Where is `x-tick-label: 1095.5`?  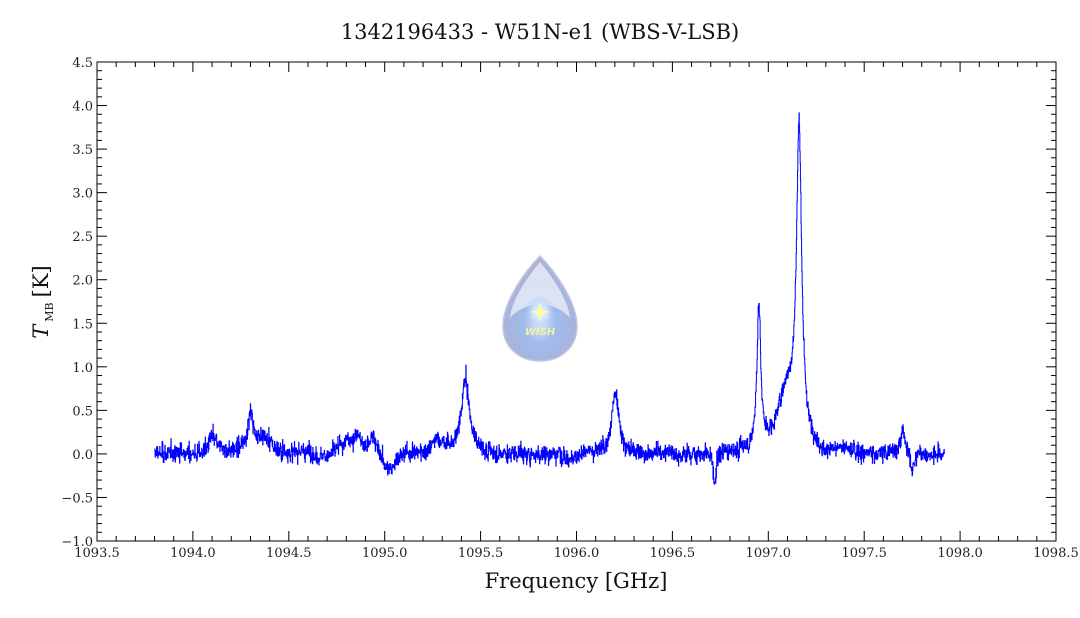 x-tick-label: 1095.5 is located at coordinates (481, 553).